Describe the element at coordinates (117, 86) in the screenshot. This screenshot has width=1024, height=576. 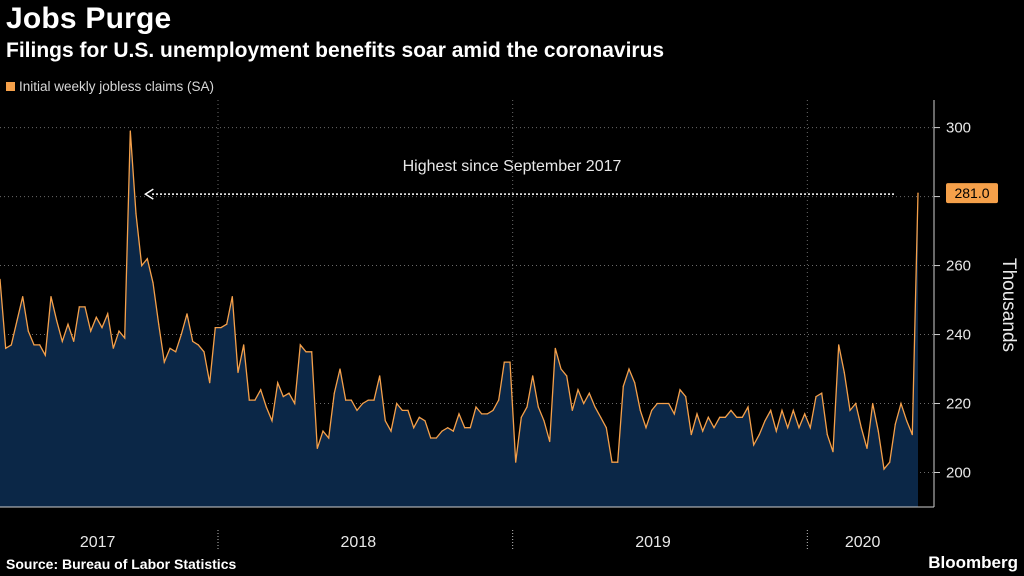
I see `legend-label: Initial weekly jobless claims (SA)` at that location.